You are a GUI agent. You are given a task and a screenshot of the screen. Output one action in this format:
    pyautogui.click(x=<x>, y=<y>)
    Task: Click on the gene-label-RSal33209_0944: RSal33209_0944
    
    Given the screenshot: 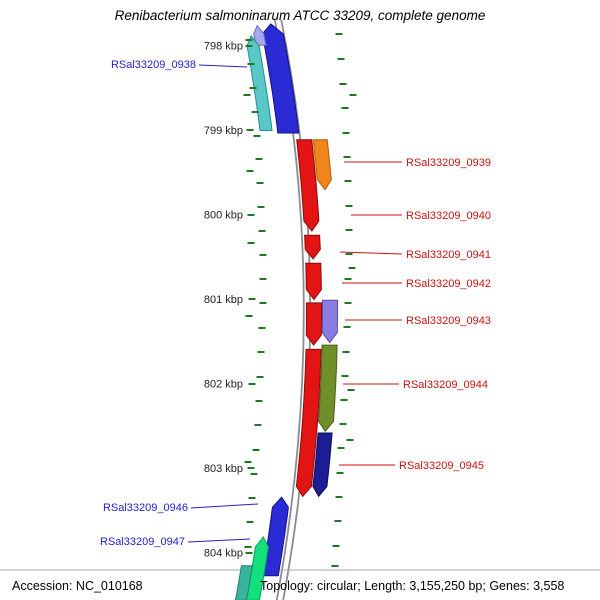 What is the action you would take?
    pyautogui.click(x=445, y=385)
    